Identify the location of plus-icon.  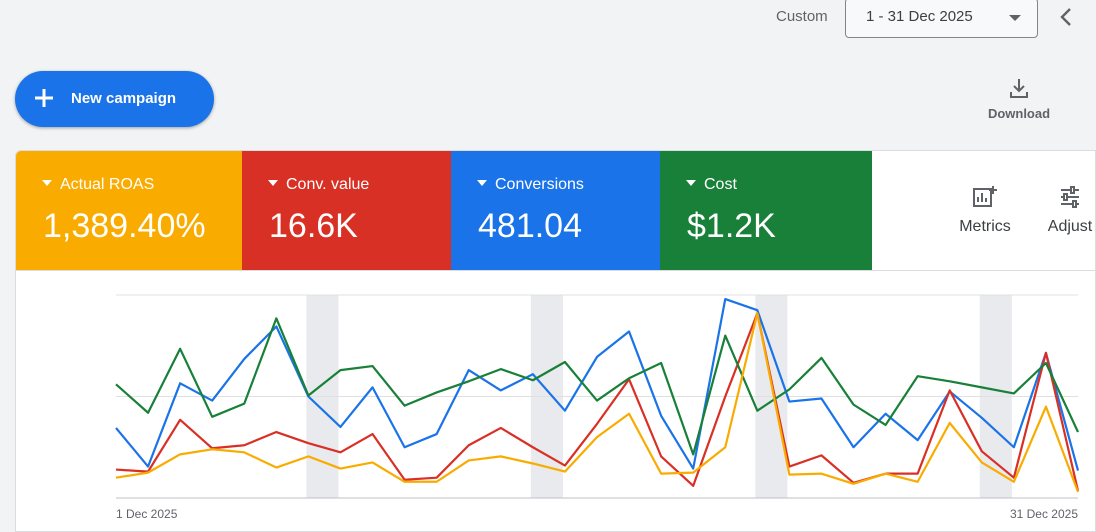
(44, 98).